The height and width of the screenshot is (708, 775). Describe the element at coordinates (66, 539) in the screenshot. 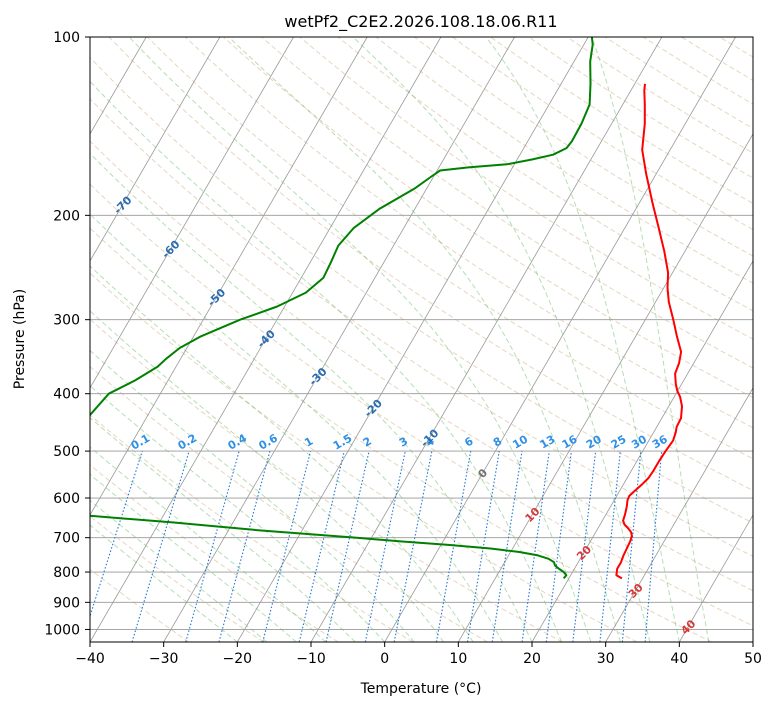

I see `y-tick-label: 700` at that location.